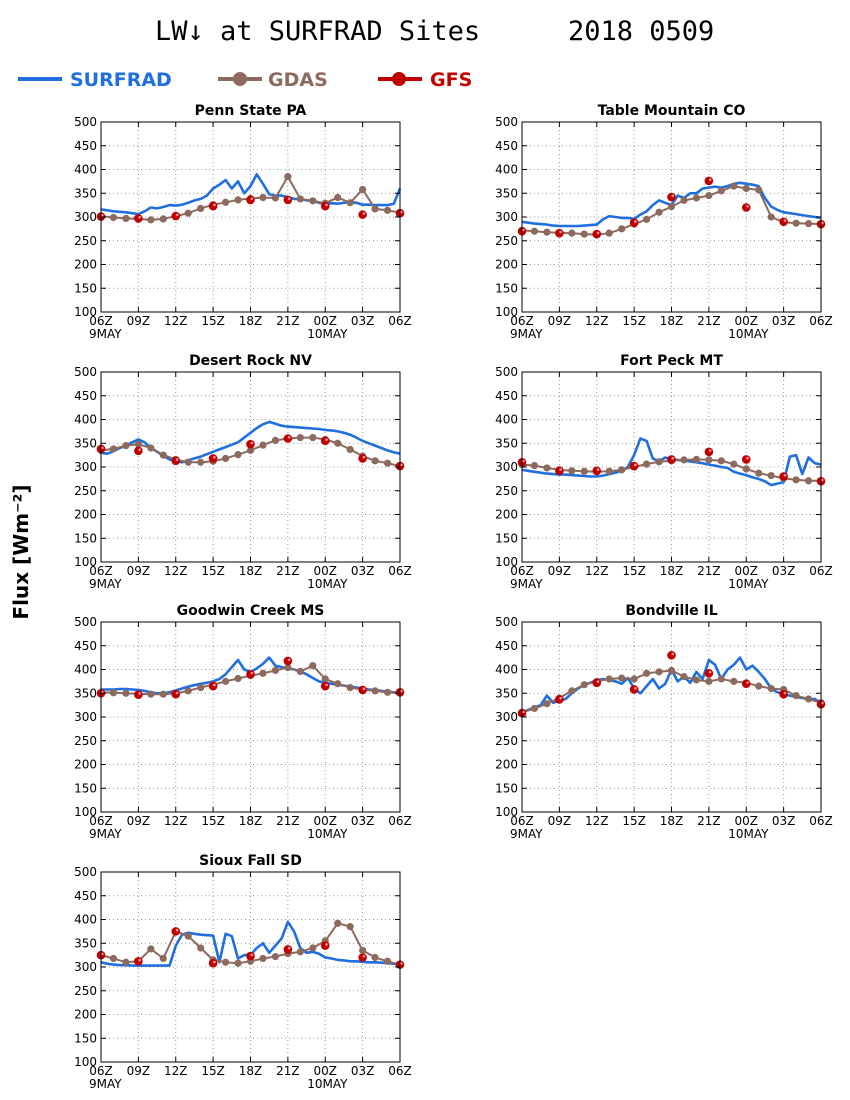  I want to click on legend-marker-gdas, so click(240, 79).